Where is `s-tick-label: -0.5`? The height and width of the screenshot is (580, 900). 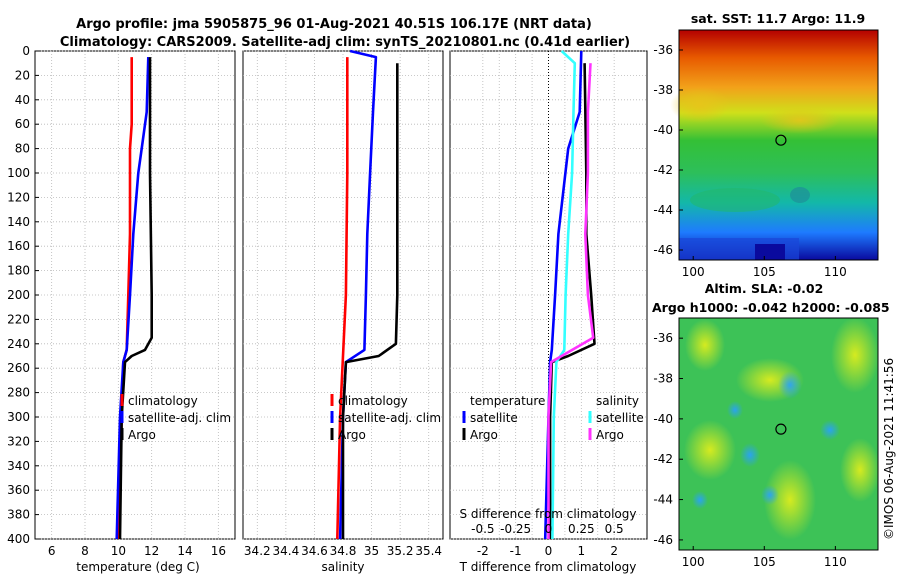 s-tick-label: -0.5 is located at coordinates (482, 529).